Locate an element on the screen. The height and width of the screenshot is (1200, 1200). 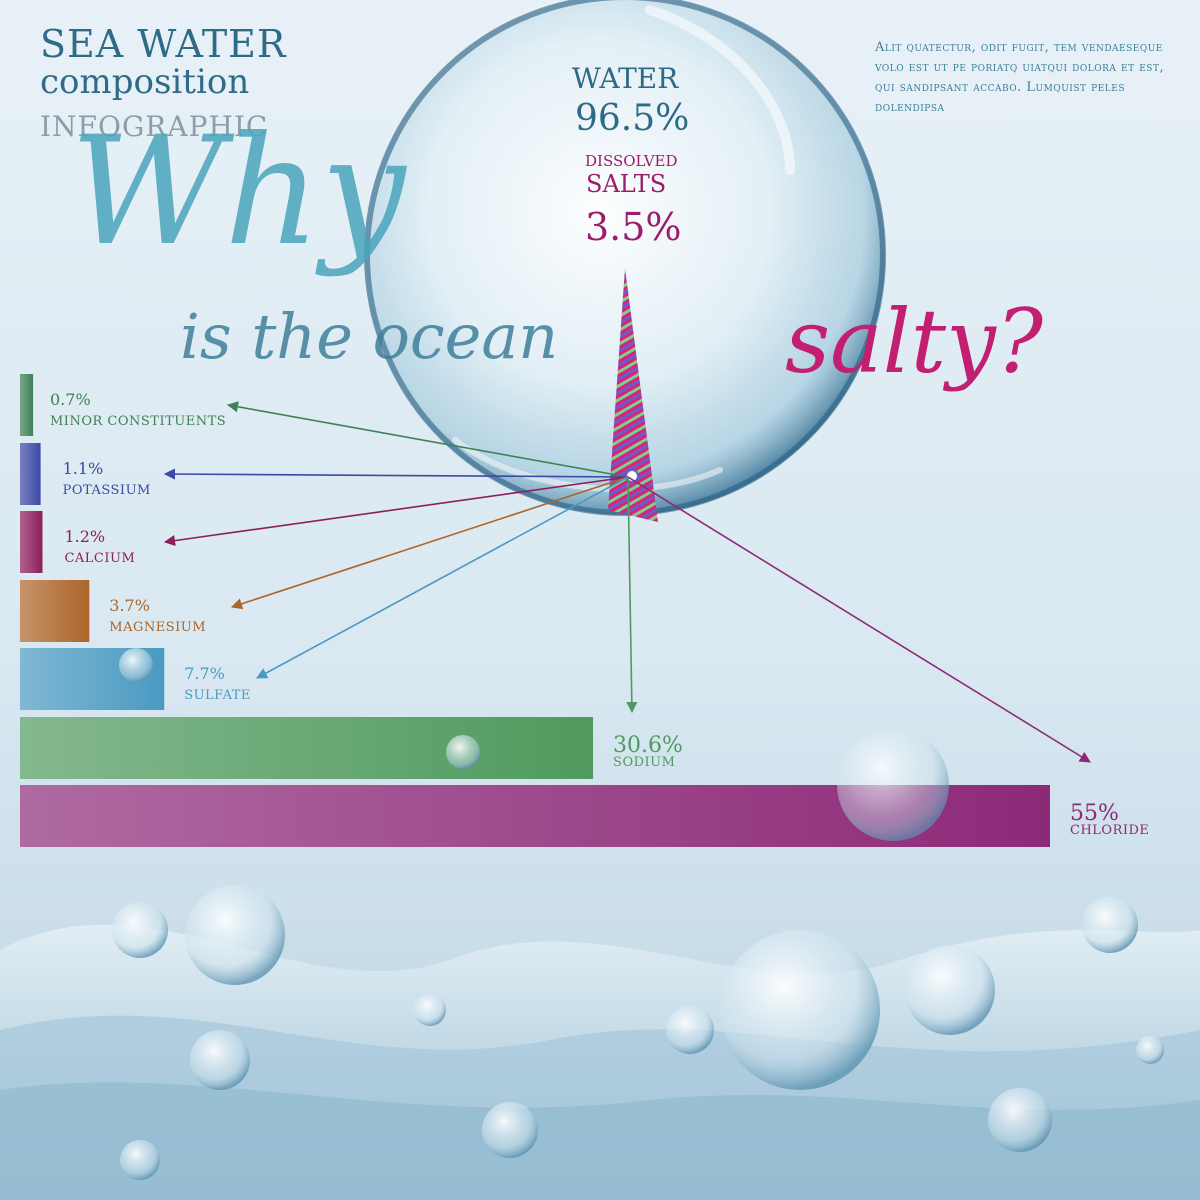
bar-category-label: SULFATE is located at coordinates (217, 695).